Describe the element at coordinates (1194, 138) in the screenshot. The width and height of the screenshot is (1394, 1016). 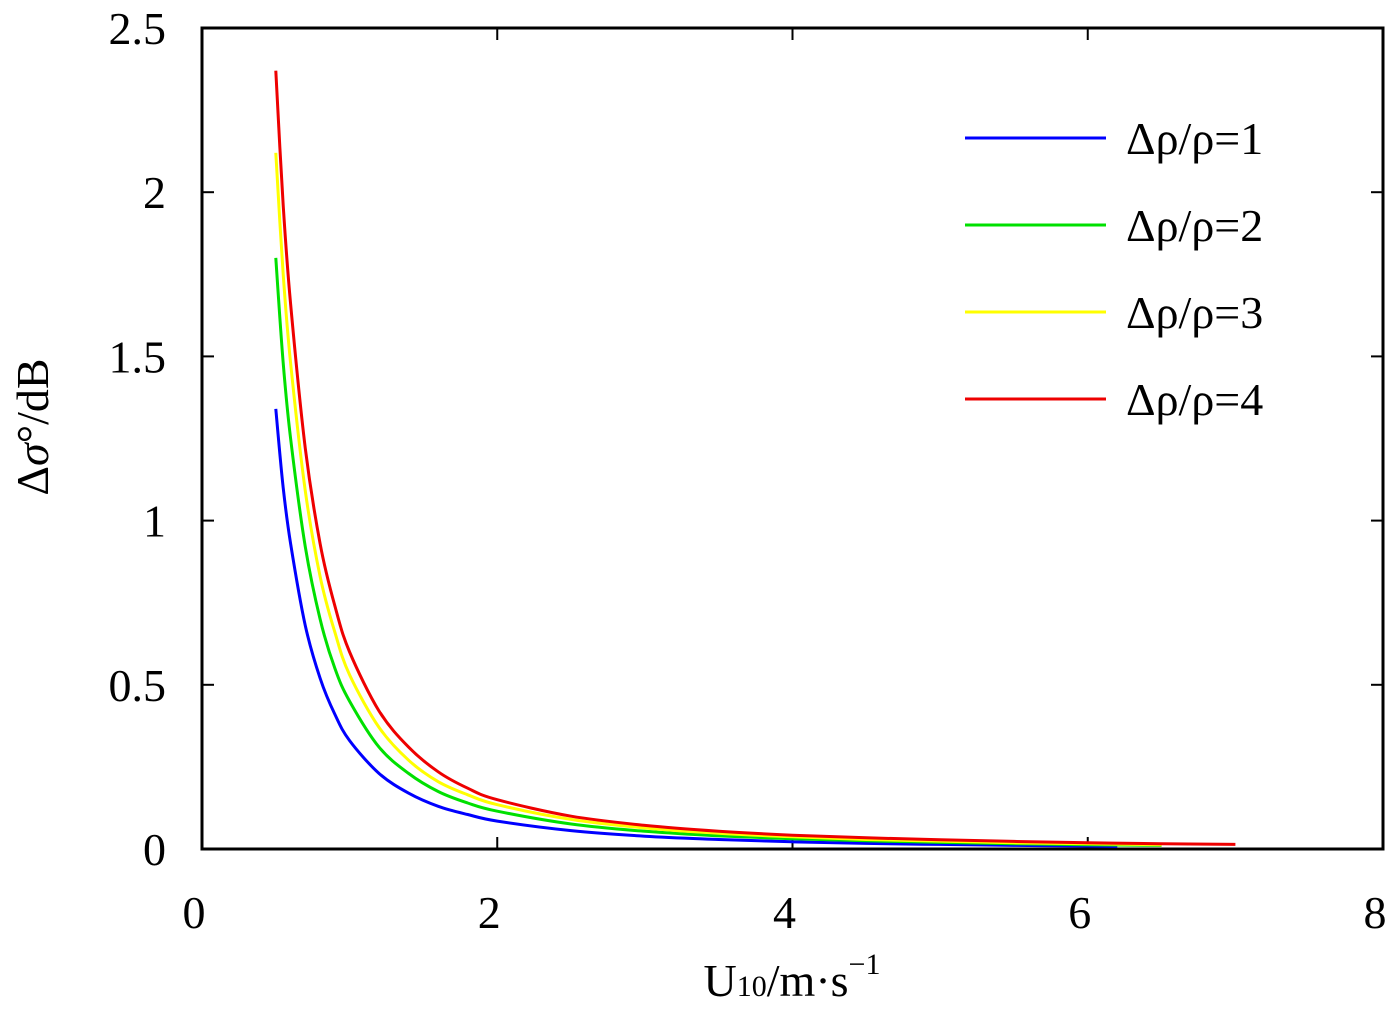
I see `legend-label-1: Δρ/ρ=1` at that location.